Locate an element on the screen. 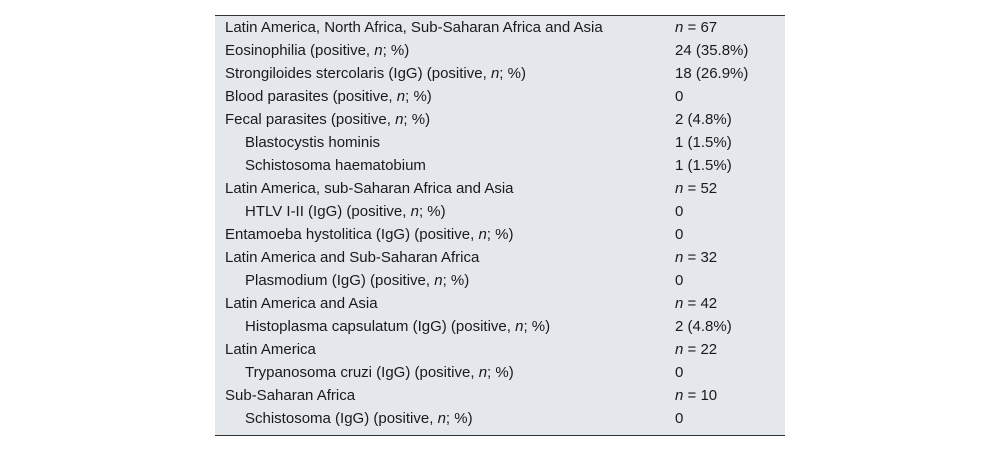 Image resolution: width=1000 pixels, height=451 pixels. row-value: n = 67 is located at coordinates (725, 27).